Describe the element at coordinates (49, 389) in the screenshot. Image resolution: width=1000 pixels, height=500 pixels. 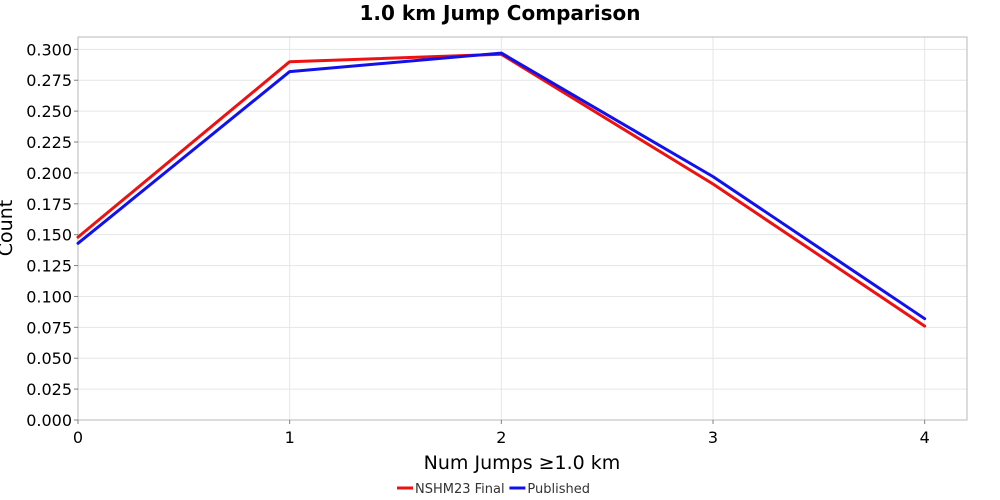
I see `y-tick-label: 0.025` at that location.